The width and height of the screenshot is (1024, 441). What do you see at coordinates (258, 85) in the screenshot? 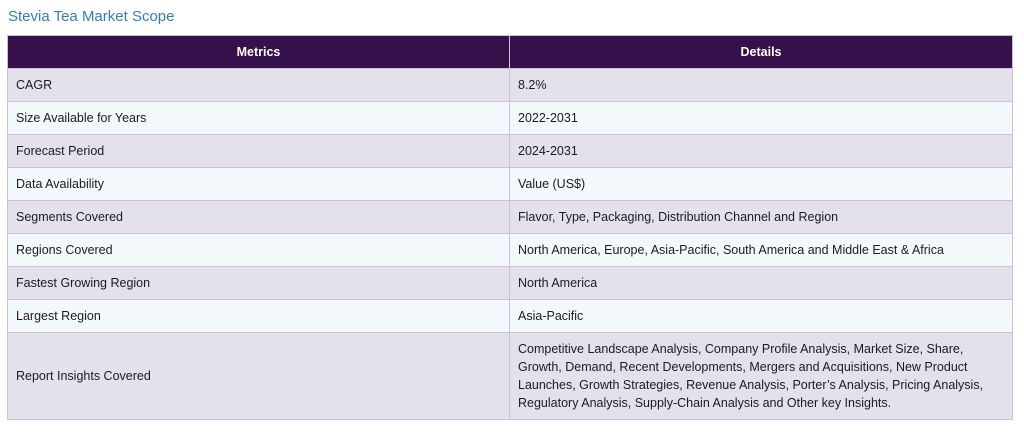
I see `metric-cell: CAGR` at bounding box center [258, 85].